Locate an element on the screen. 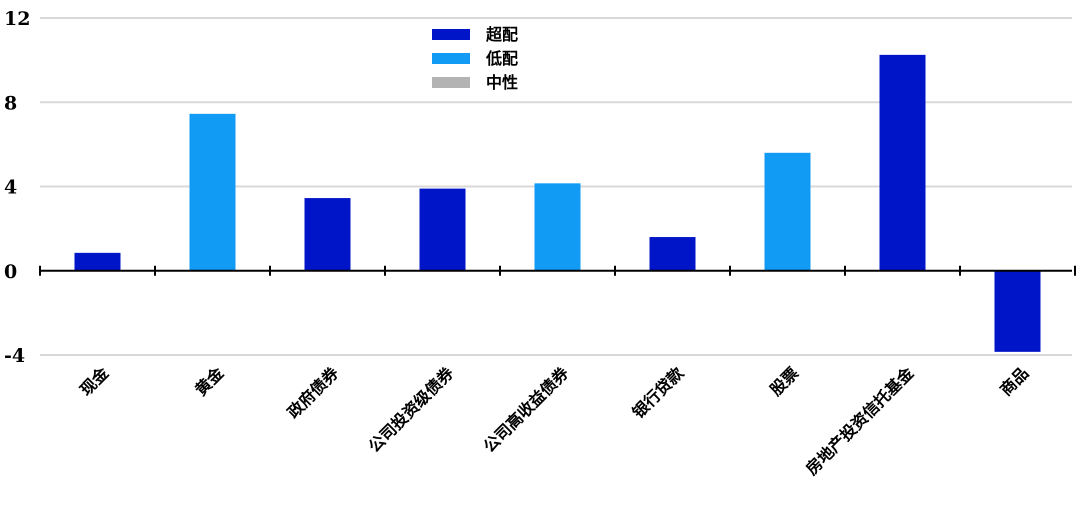  x-tick-label: 房地产投资信托基金 is located at coordinates (860, 421).